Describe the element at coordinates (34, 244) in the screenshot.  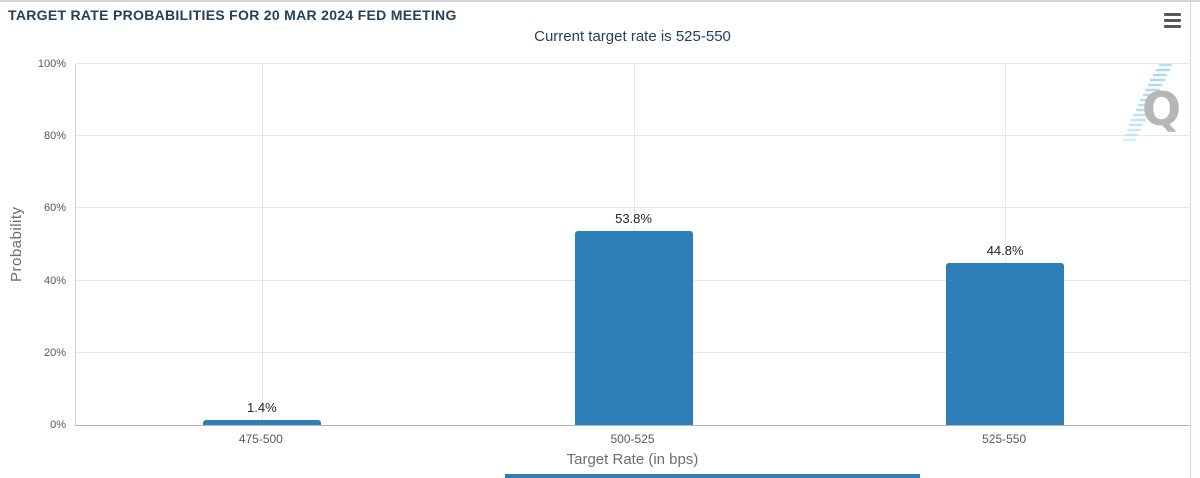
I see `y-axis-tick-labels: 0% 20% 40% 60% 80% 100%` at that location.